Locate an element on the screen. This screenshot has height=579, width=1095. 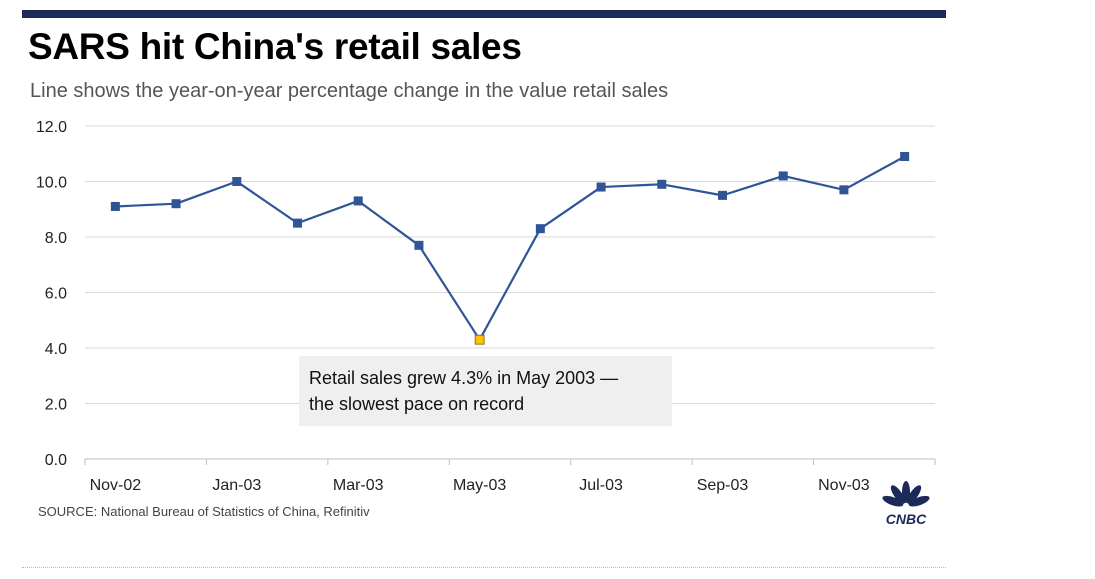
annotation-line-2: the slowest pace on record is located at coordinates (417, 404).